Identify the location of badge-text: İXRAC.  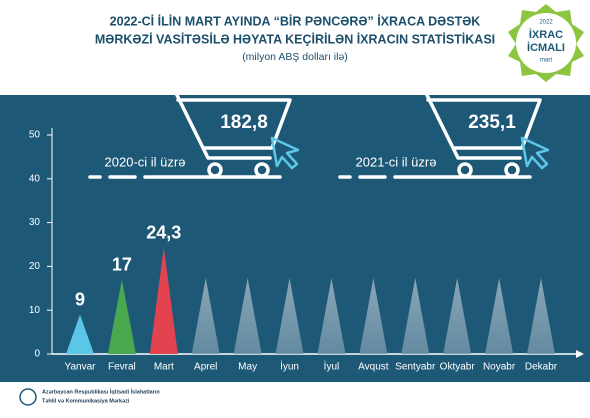
(546, 34).